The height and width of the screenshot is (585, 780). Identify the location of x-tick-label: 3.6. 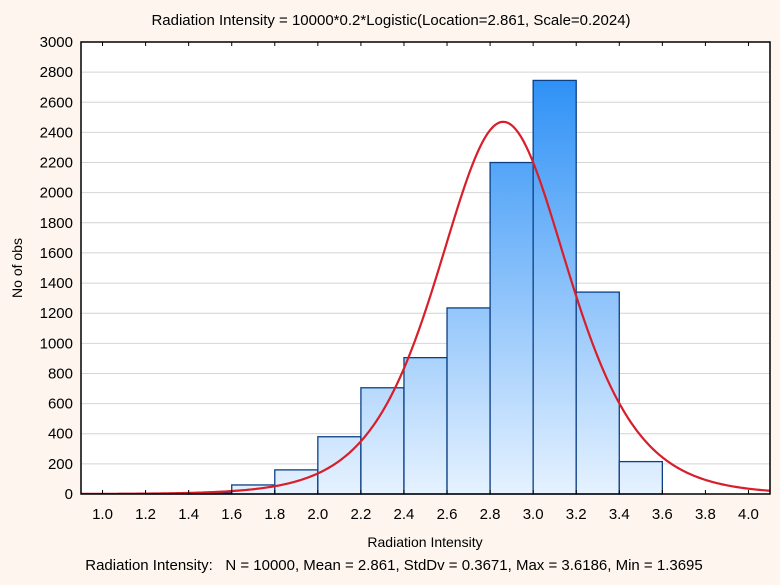
(662, 514).